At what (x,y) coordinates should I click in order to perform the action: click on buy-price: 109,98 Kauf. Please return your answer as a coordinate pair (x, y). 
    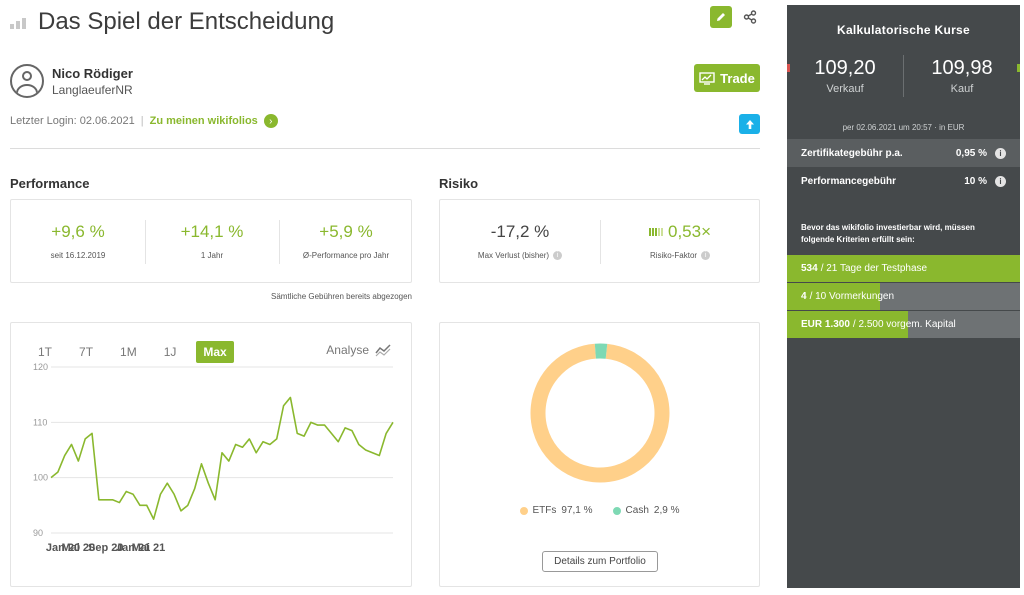
    Looking at the image, I should click on (962, 76).